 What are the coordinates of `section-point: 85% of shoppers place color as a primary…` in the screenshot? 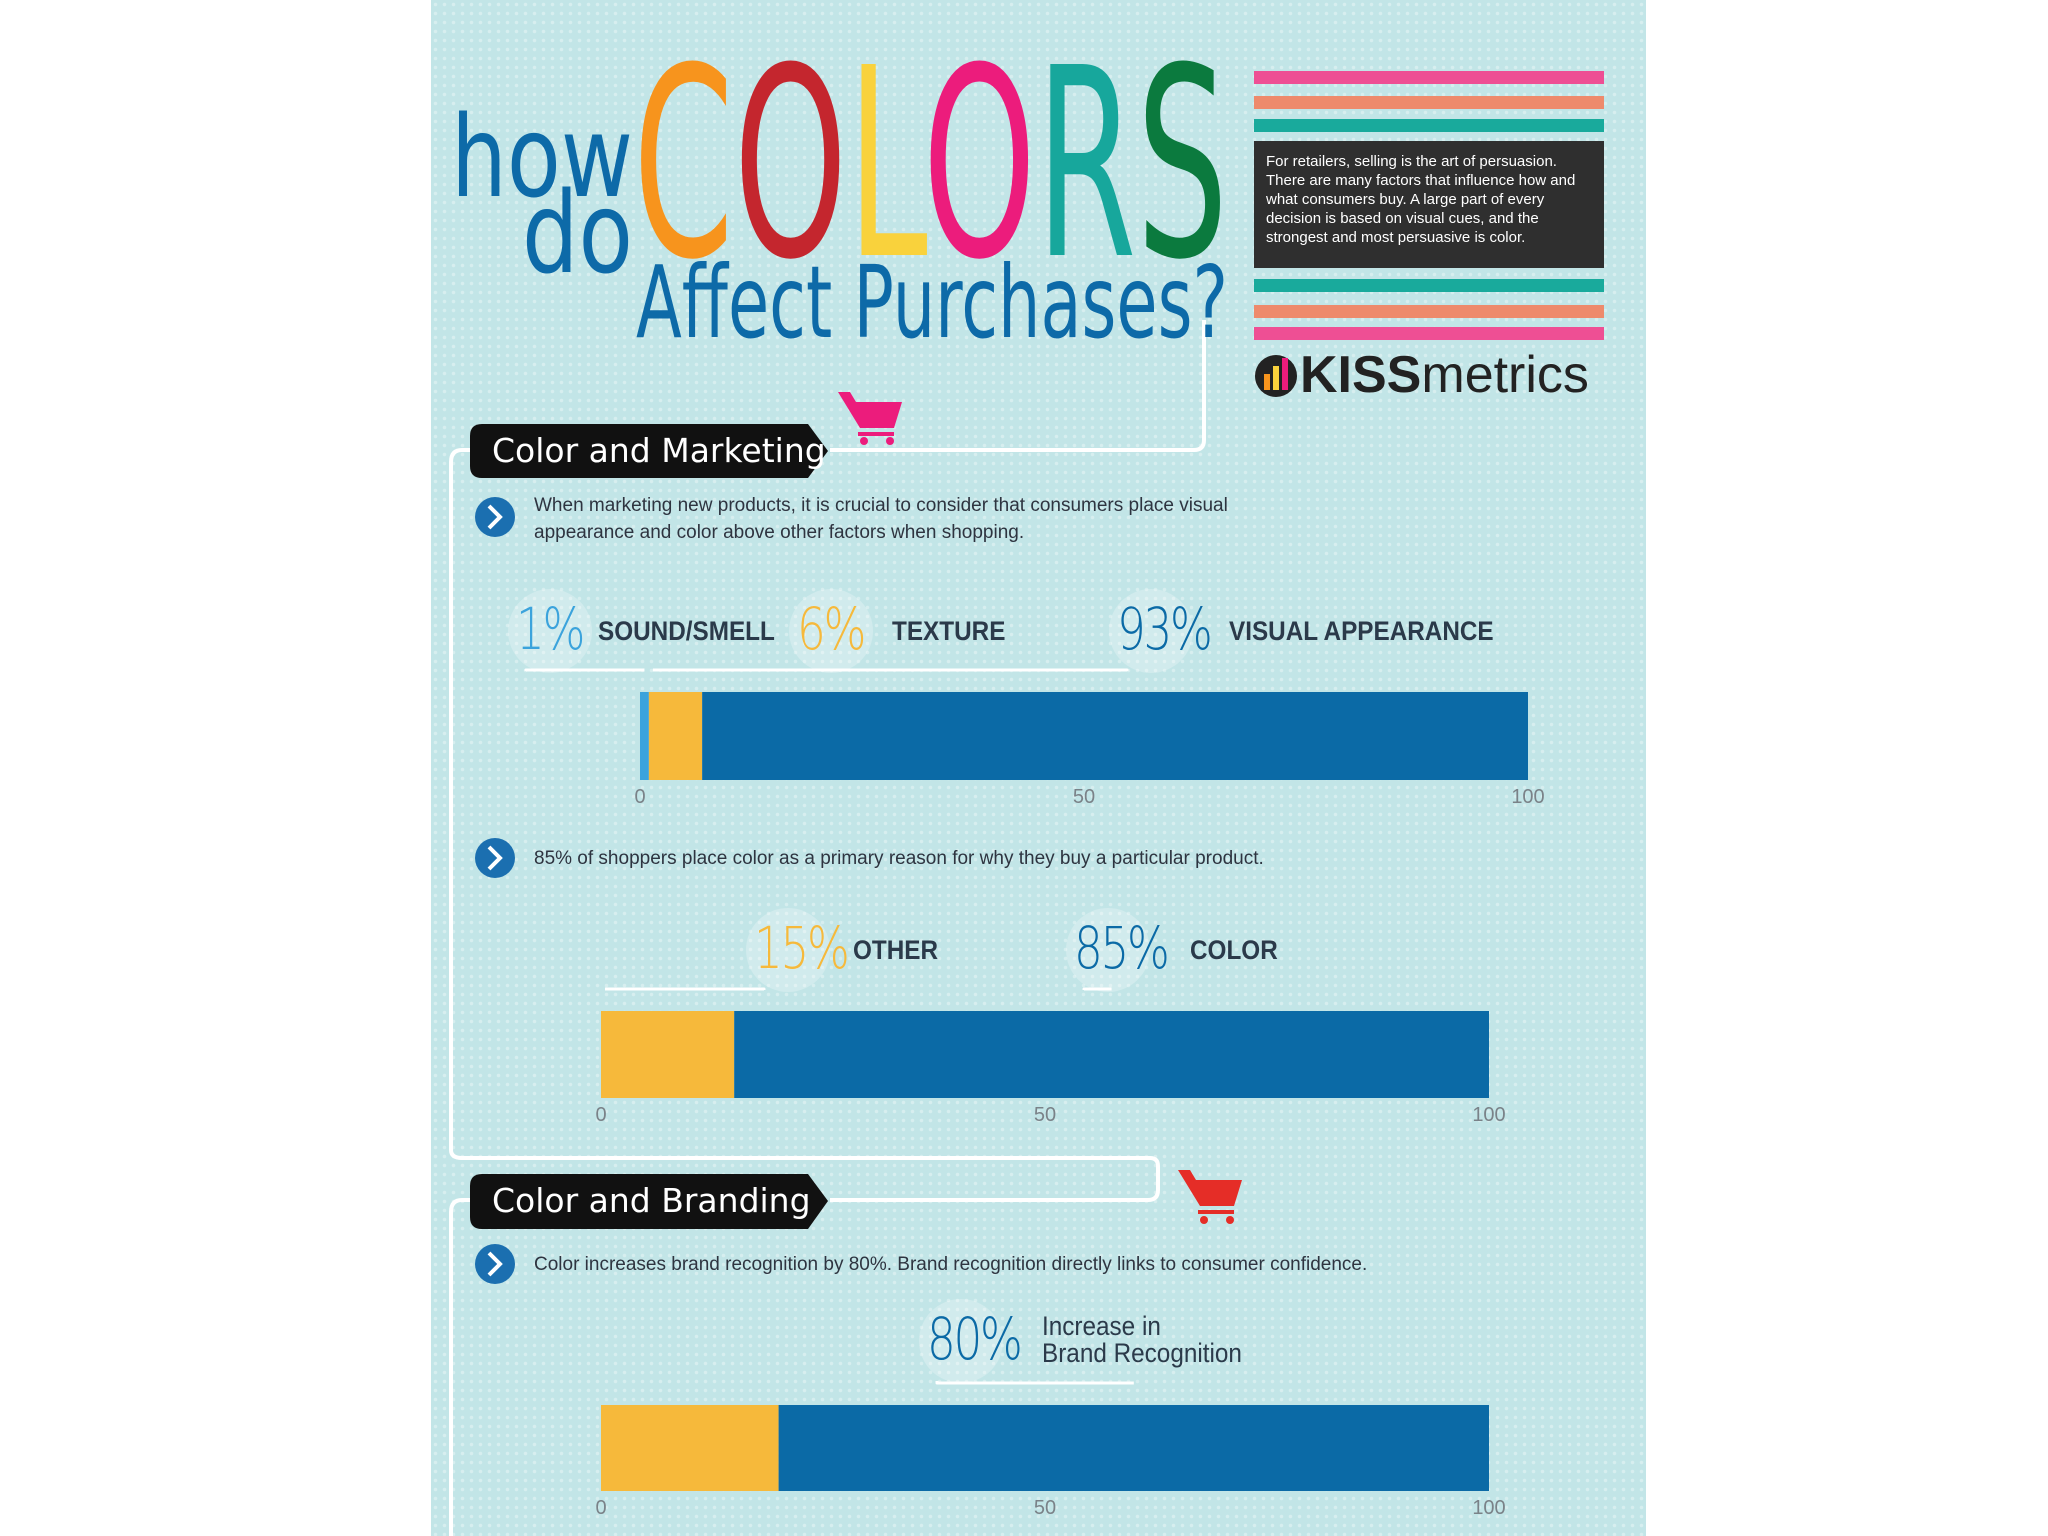 It's located at (899, 858).